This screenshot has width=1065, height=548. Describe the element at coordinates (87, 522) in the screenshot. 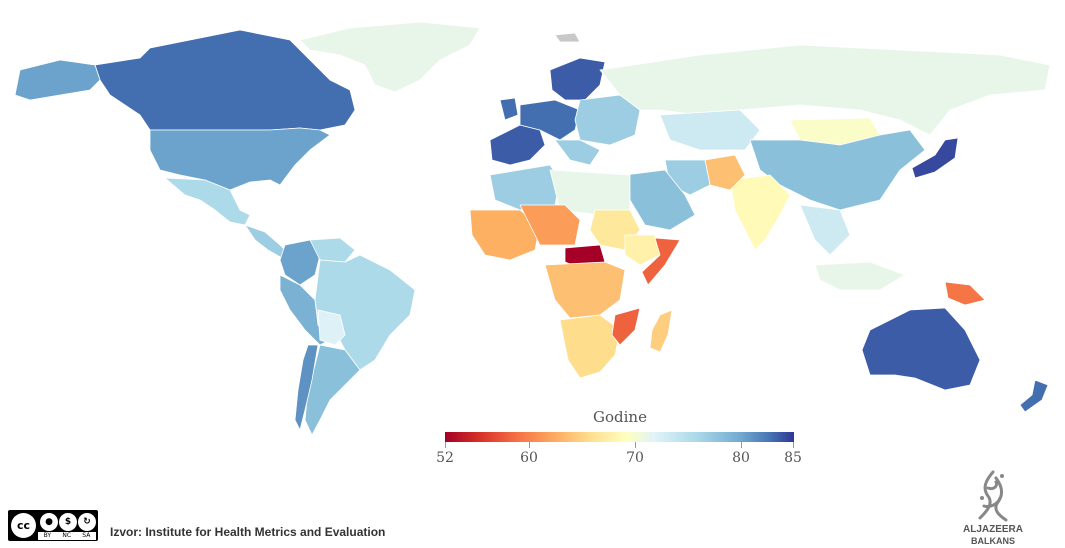

I see `sa-icon: ↻` at that location.